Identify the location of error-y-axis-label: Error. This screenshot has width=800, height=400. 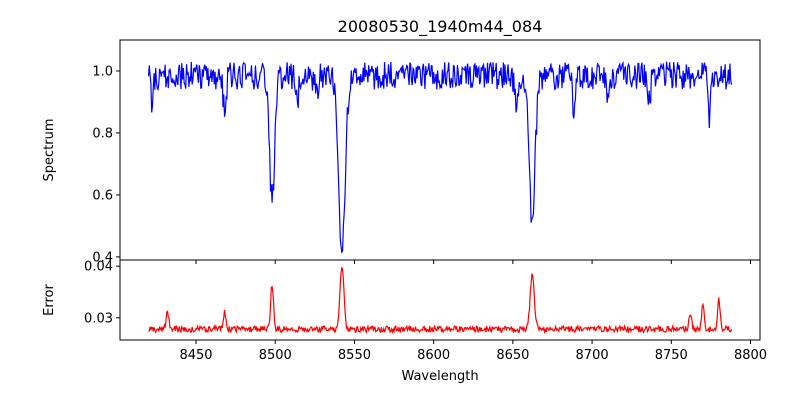
(49, 300).